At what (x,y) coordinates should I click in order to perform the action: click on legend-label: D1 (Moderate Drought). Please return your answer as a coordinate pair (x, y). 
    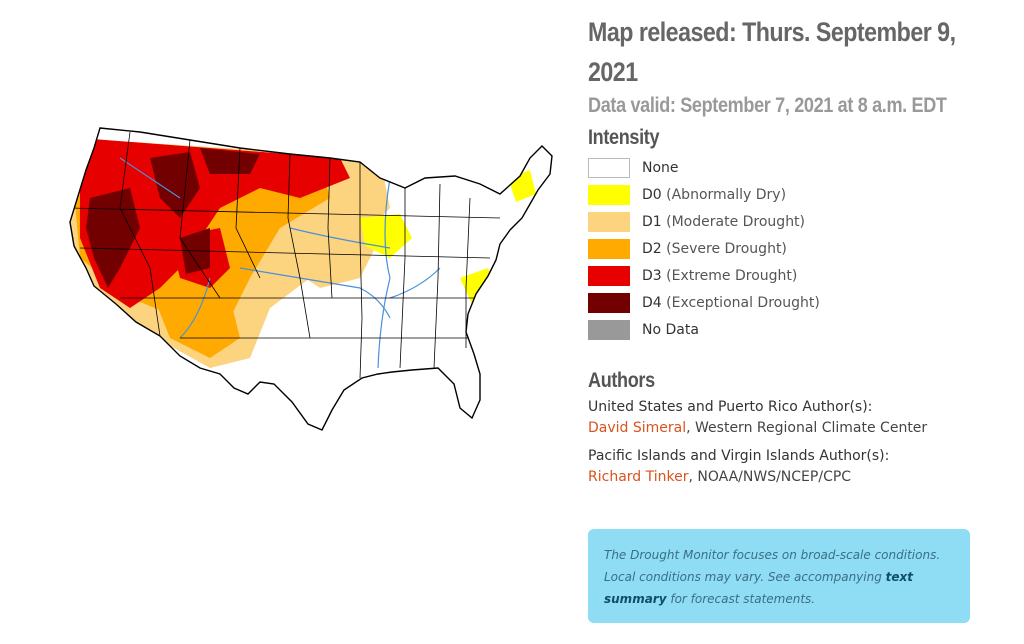
    Looking at the image, I should click on (723, 222).